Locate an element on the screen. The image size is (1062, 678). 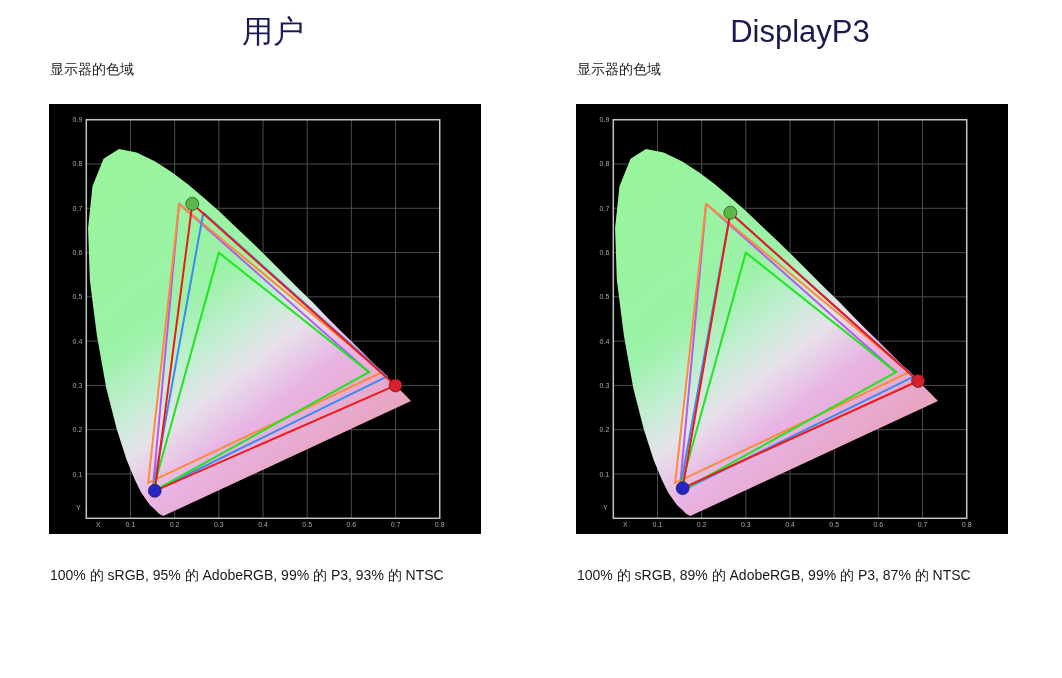
chart-title: 用户 is located at coordinates (273, 31).